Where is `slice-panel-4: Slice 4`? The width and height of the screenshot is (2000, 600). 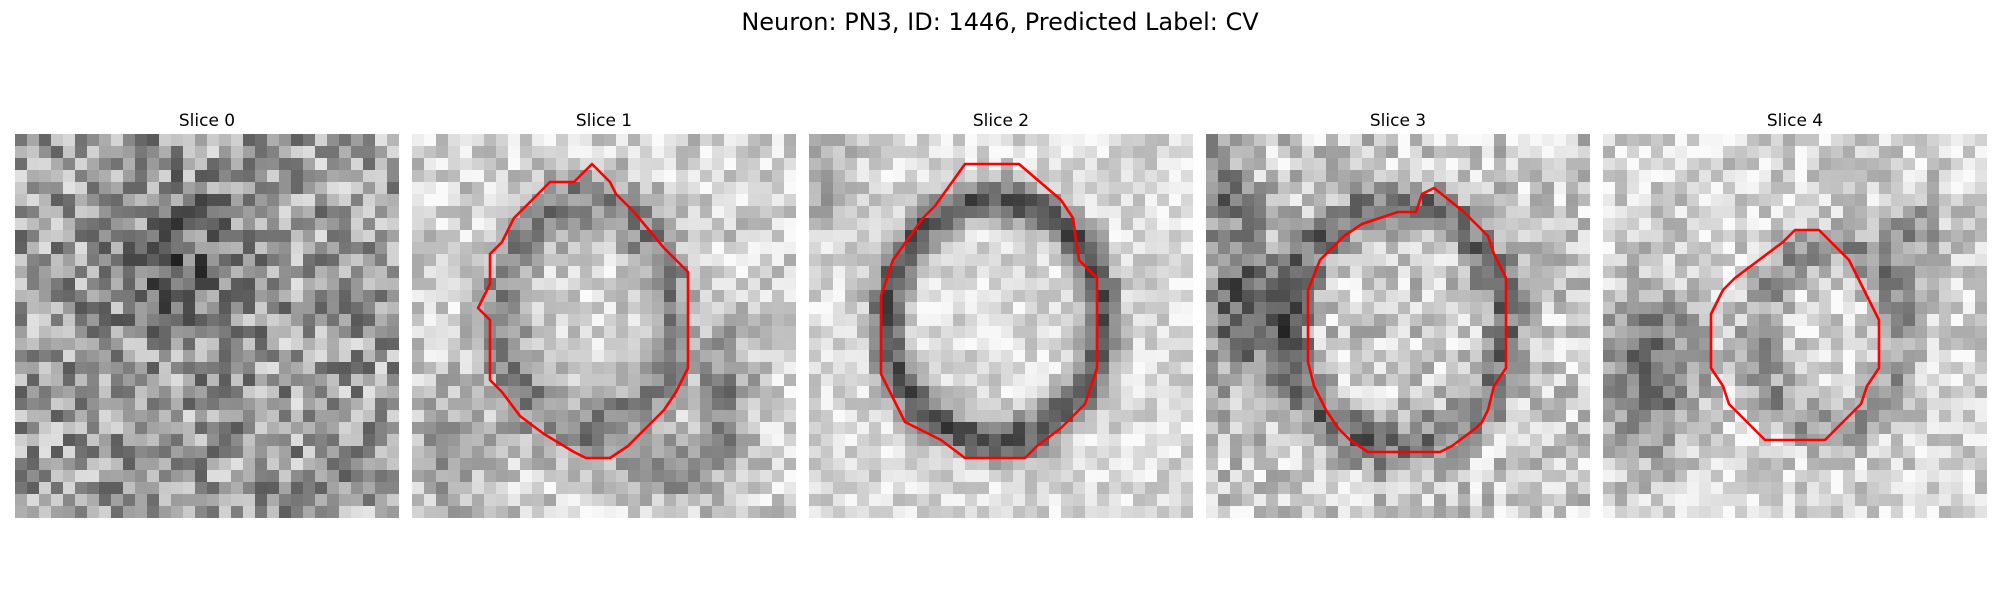
slice-panel-4: Slice 4 is located at coordinates (1795, 314).